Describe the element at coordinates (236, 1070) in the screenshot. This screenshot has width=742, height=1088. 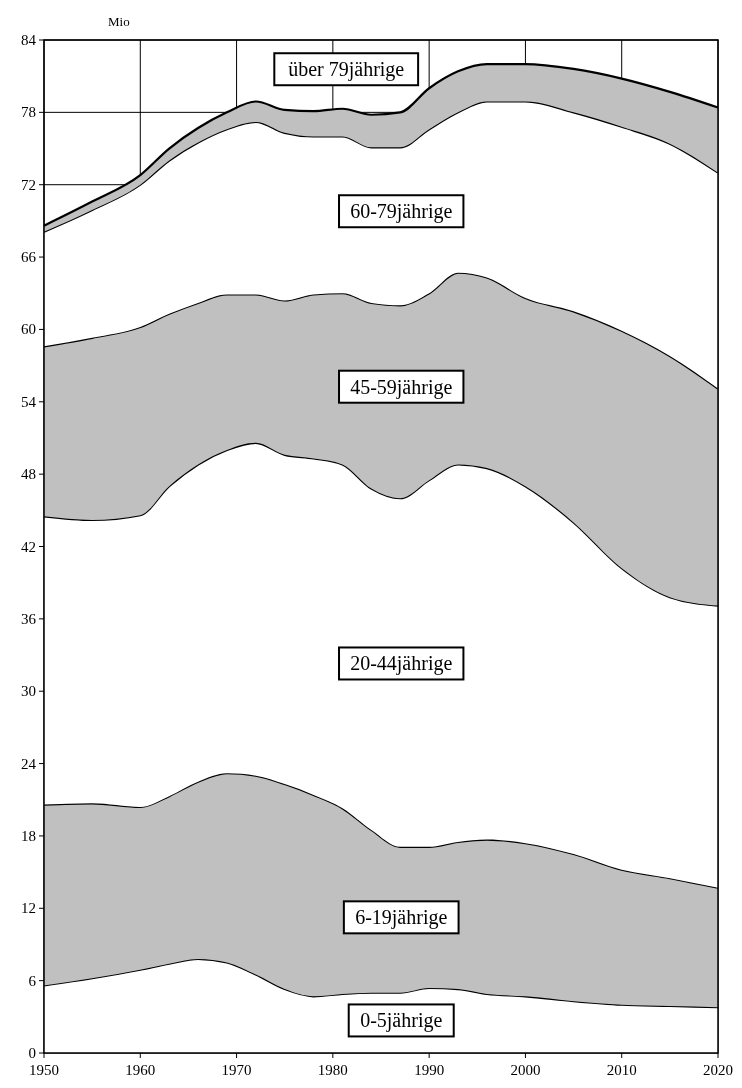
I see `x-tick-label: 1970` at that location.